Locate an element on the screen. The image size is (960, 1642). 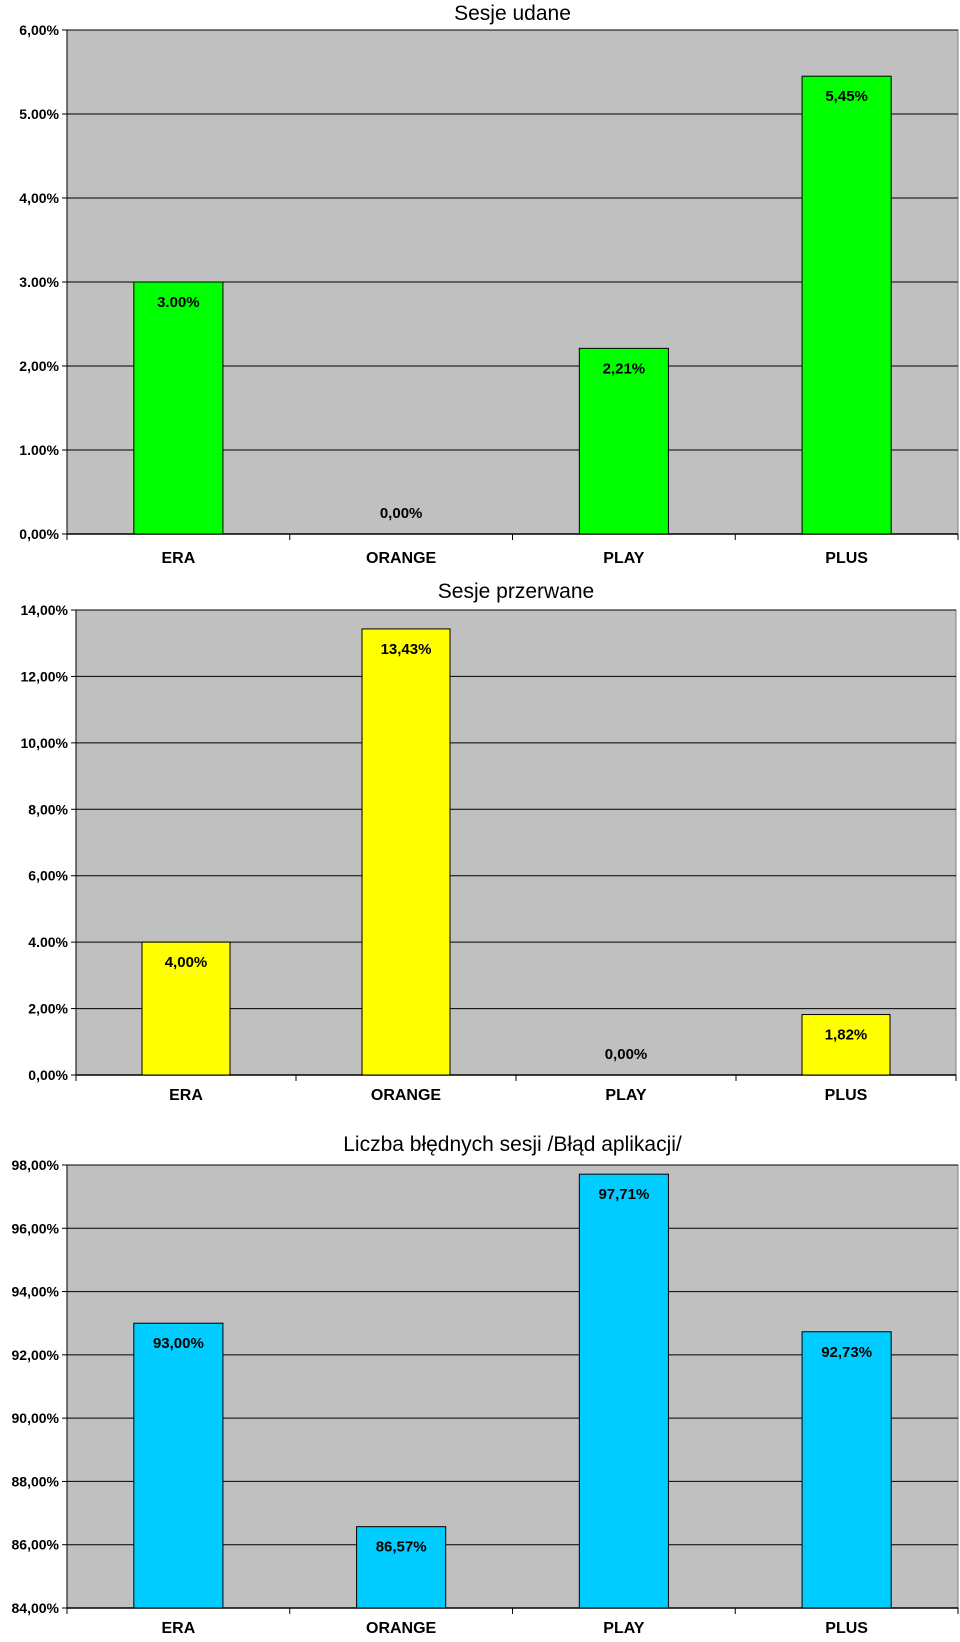
chart-title: Liczba błędnych sesji /Błąd aplikacji/ is located at coordinates (512, 1144).